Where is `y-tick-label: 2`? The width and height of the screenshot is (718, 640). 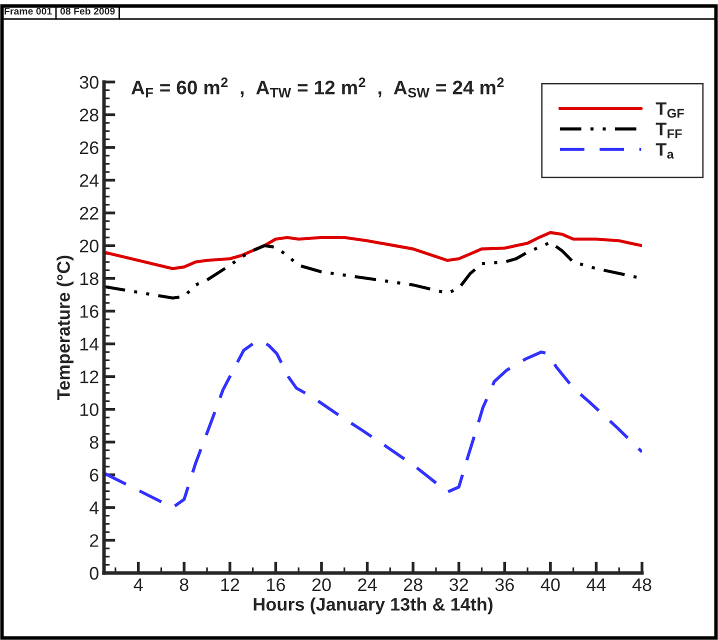
y-tick-label: 2 is located at coordinates (94, 540).